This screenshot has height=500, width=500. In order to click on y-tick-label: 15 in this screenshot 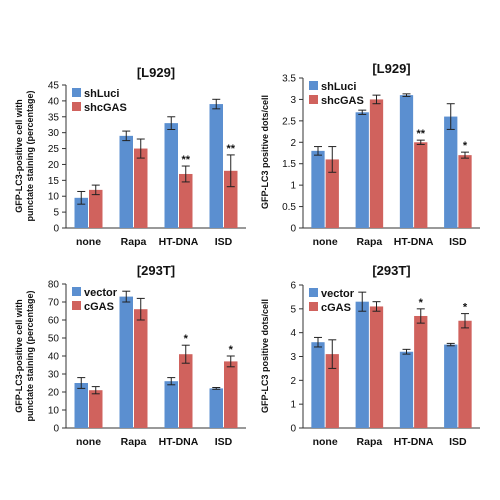, I will do `click(54, 181)`.